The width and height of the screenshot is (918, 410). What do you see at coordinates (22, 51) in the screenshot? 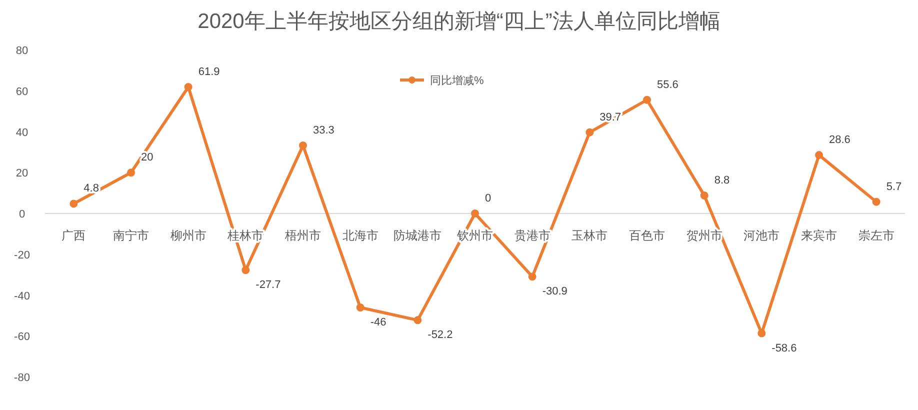
I see `y-tick-label: 80` at bounding box center [22, 51].